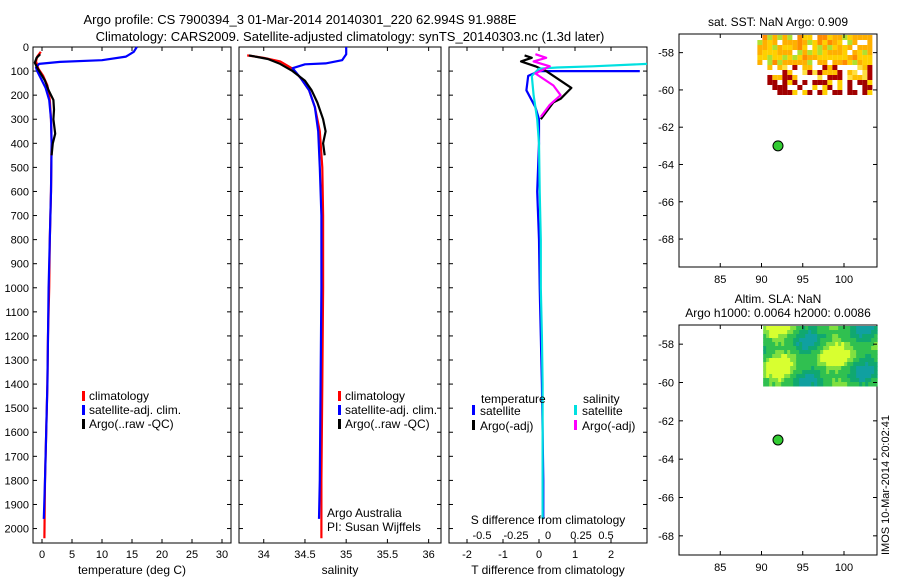 The height and width of the screenshot is (580, 900). What do you see at coordinates (666, 203) in the screenshot?
I see `y-tick-label: -66` at bounding box center [666, 203].